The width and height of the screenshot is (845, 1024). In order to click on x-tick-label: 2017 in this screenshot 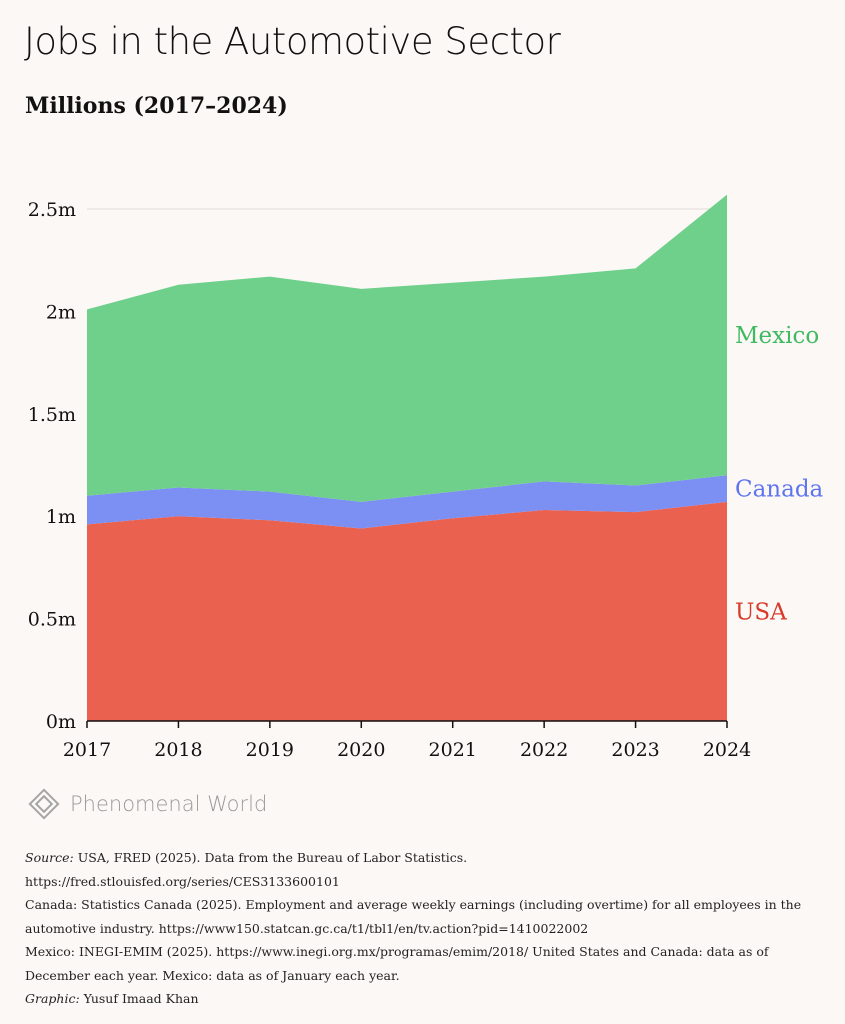, I will do `click(87, 750)`.